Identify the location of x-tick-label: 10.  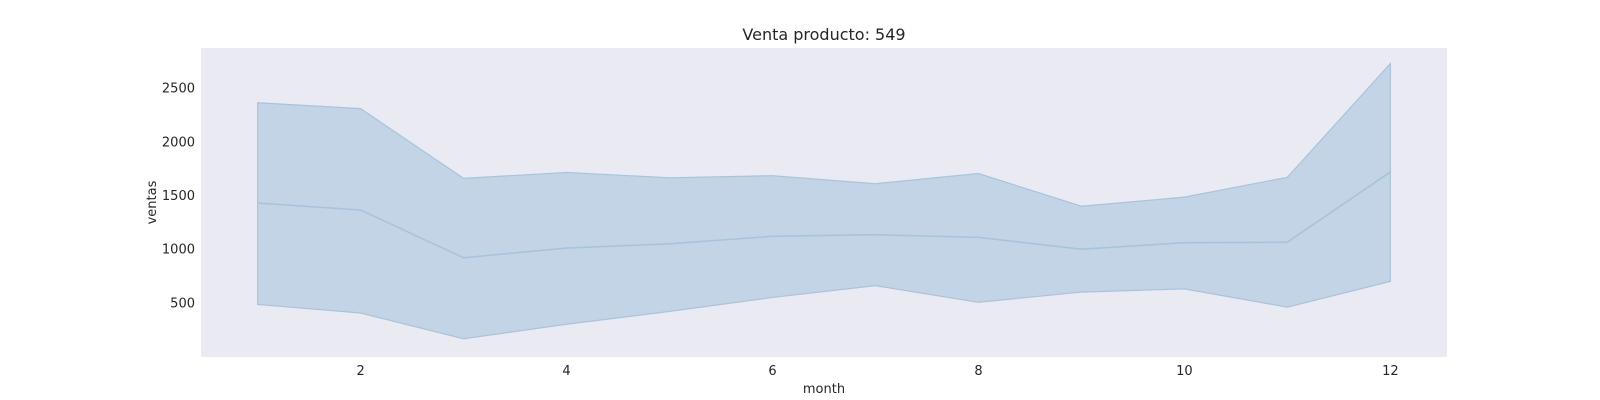
(1184, 371).